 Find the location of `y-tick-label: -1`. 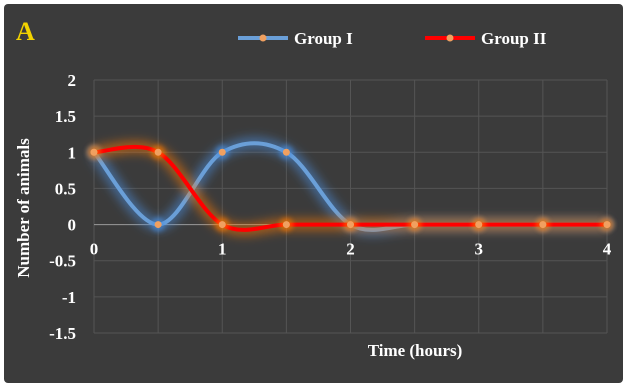

y-tick-label: -1 is located at coordinates (69, 297).